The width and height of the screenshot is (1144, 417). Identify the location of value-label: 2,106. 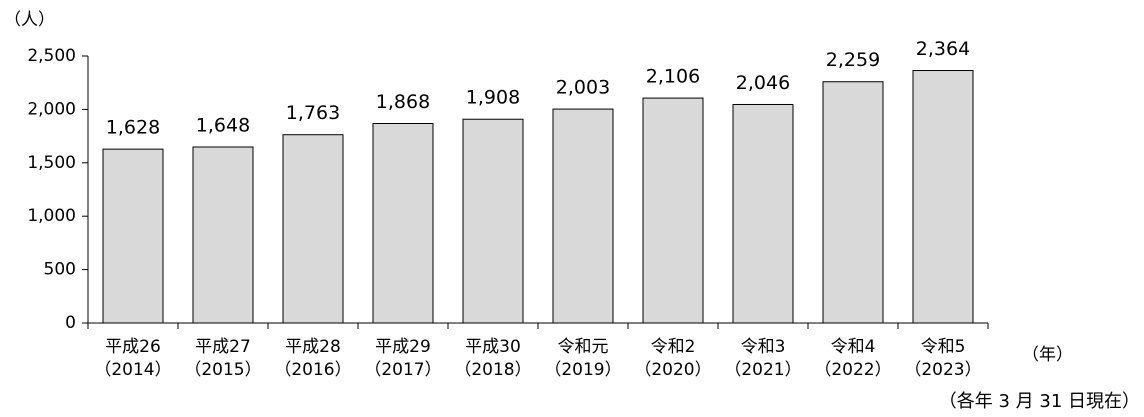
(673, 77).